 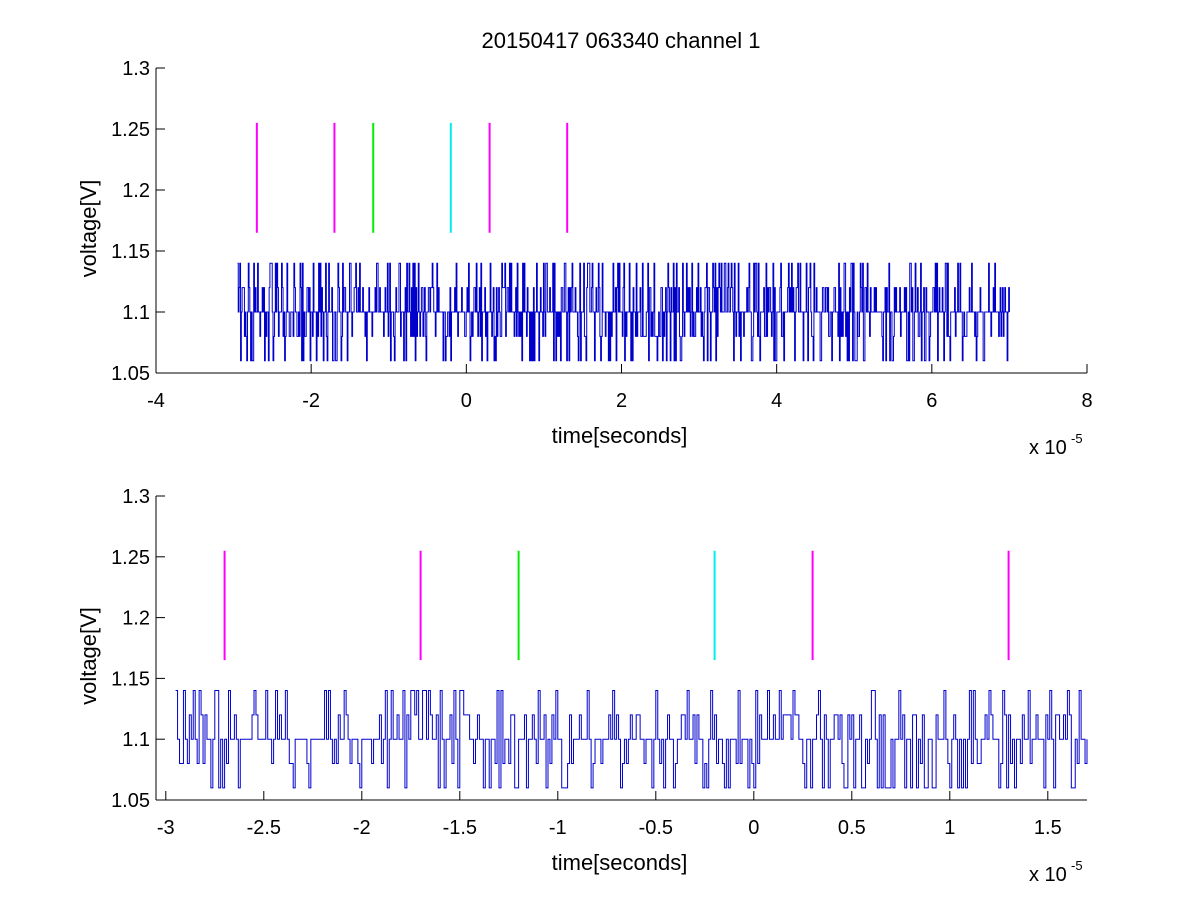 I want to click on bottom-y-tick-label: 1.2, so click(x=136, y=619).